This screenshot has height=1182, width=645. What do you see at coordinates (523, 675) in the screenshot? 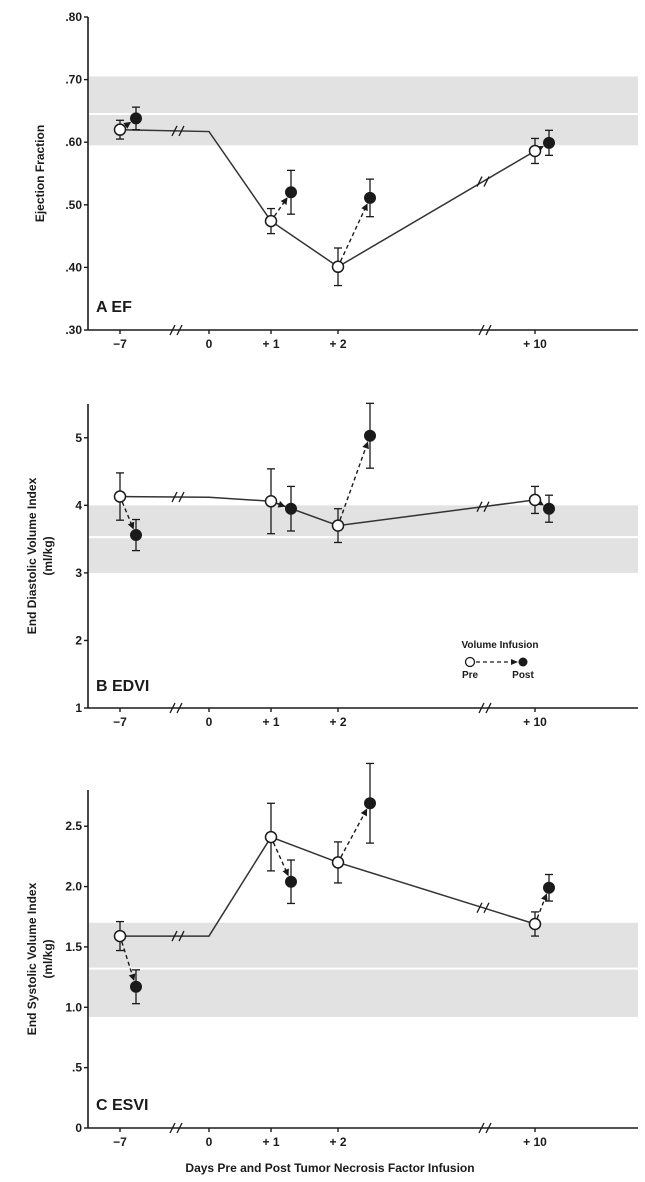
I see `legend-post-label: Post` at bounding box center [523, 675].